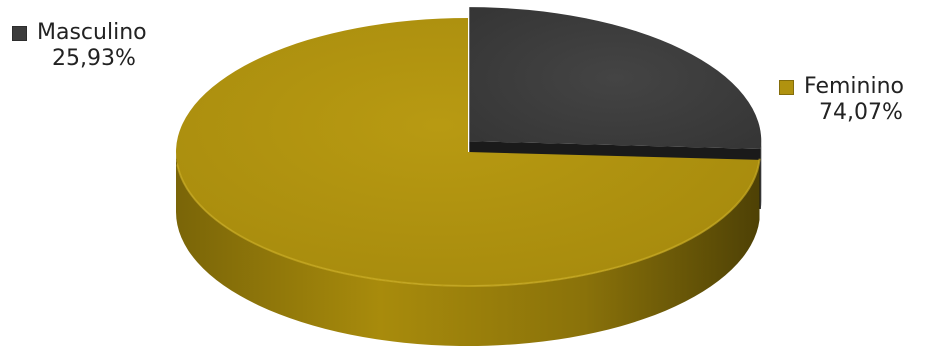  Describe the element at coordinates (861, 112) in the screenshot. I see `slice-value-feminino: 74,07%` at that location.